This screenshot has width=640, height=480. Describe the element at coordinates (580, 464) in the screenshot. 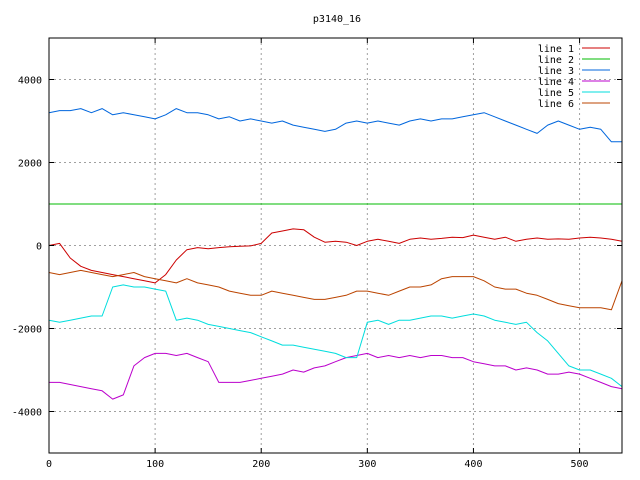

I see `x-tick-label: 500` at that location.